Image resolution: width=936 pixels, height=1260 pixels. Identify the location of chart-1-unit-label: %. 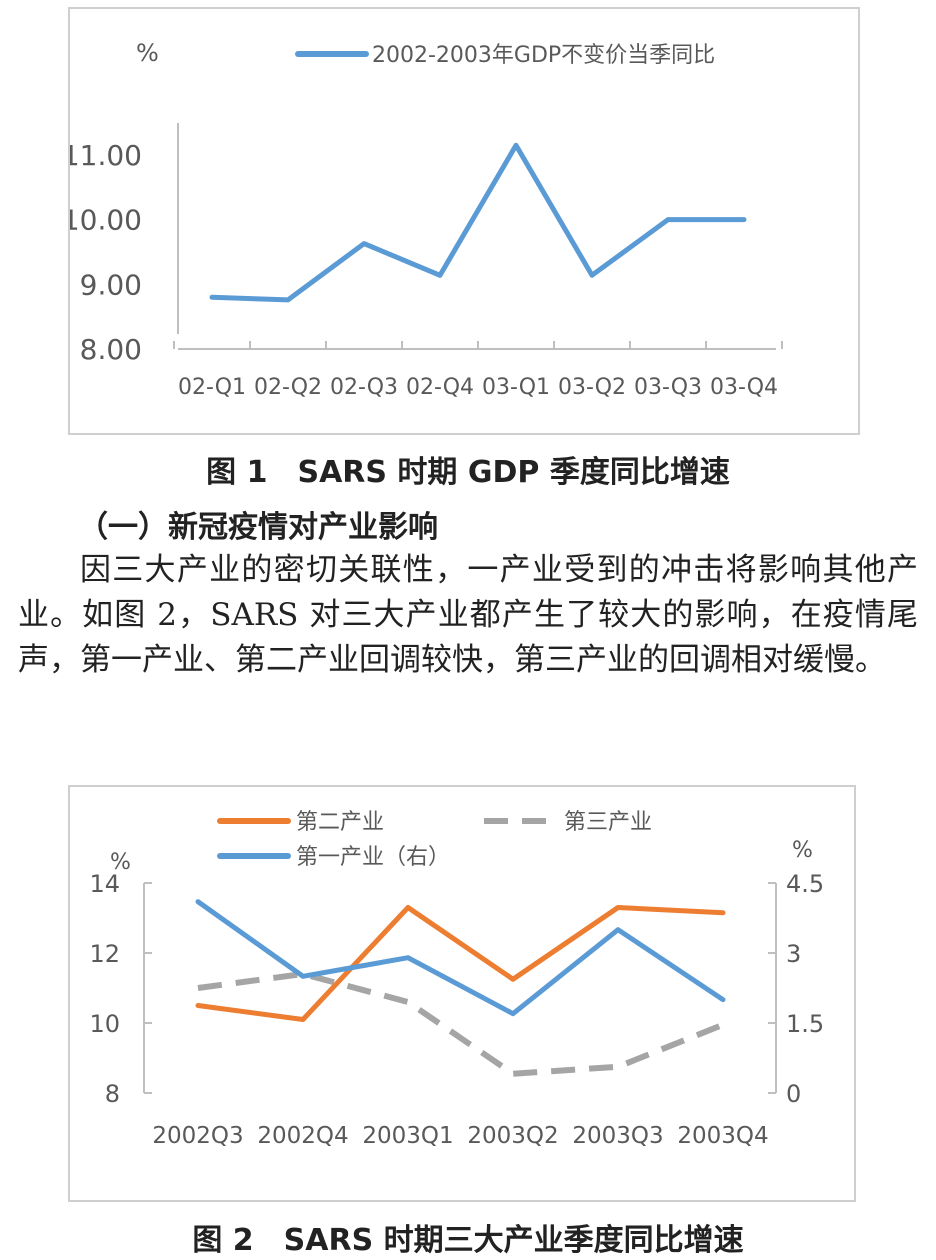
(147, 53).